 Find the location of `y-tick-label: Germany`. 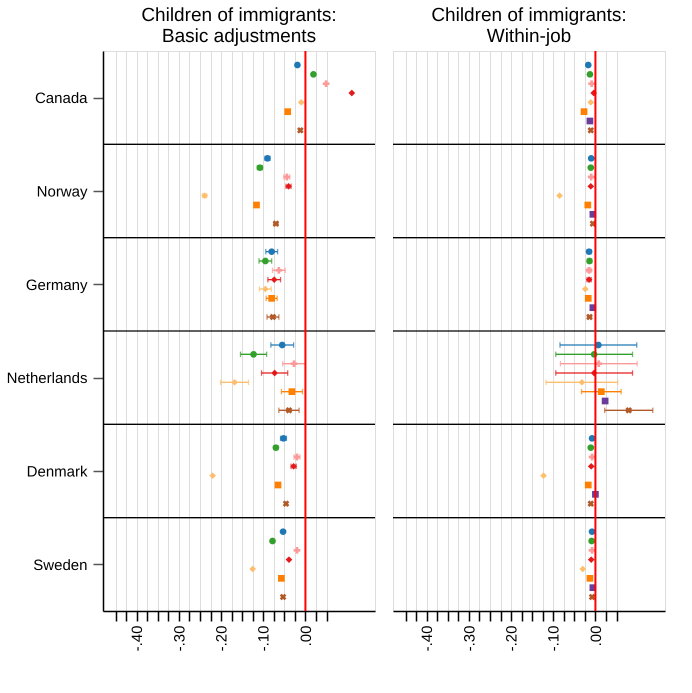

y-tick-label: Germany is located at coordinates (57, 285).